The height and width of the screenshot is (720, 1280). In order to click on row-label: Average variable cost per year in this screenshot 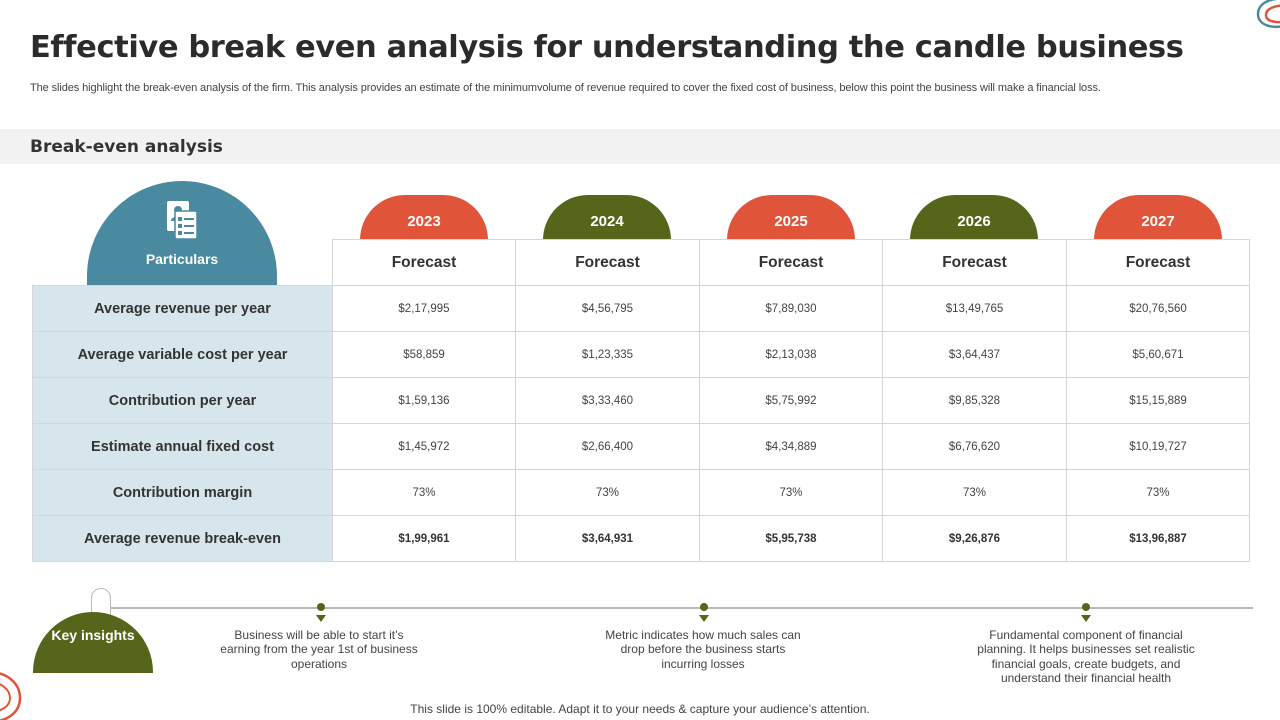, I will do `click(182, 354)`.